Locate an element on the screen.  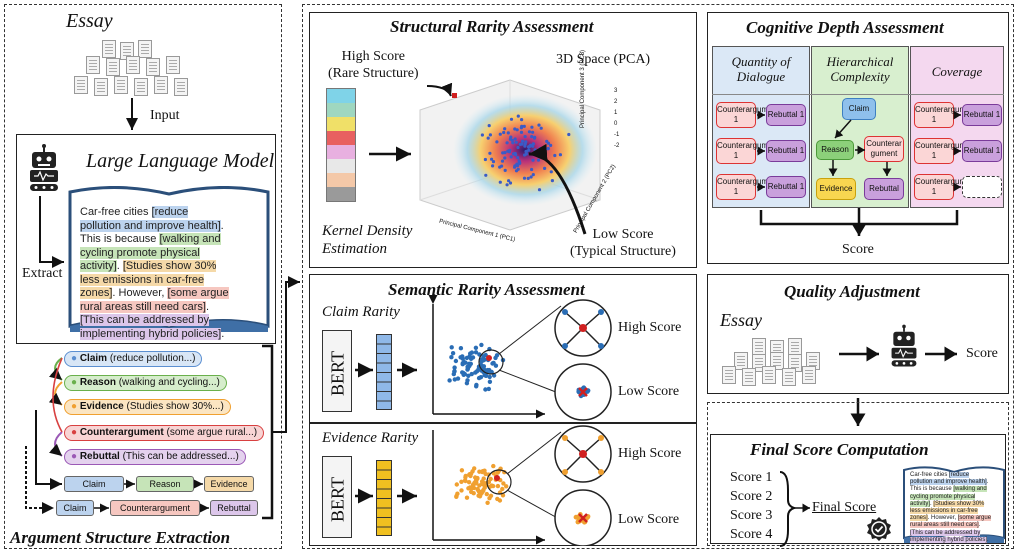
pca-space-label: 3D Space (PCA) is located at coordinates (603, 59).